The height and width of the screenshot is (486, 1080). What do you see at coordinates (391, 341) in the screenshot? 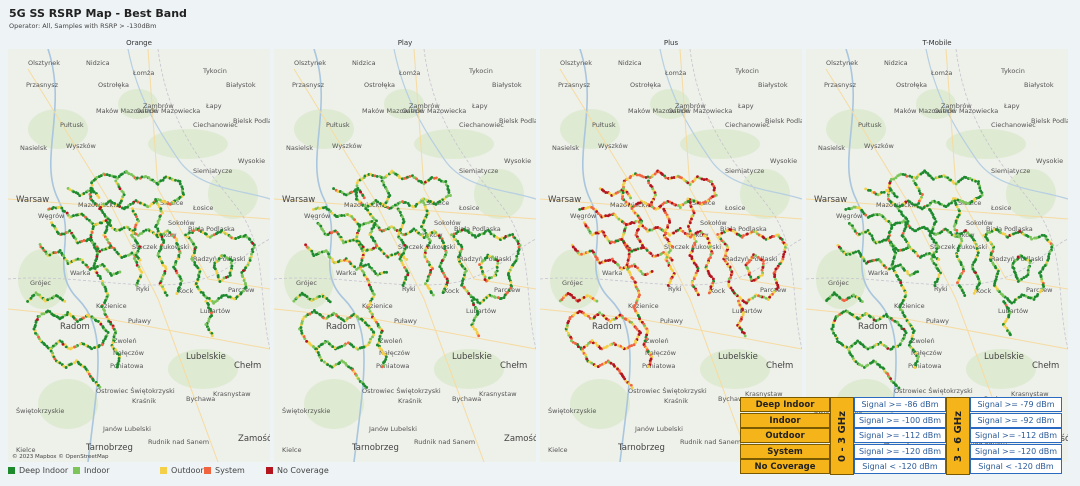
I see `place-label: Zwoleń` at bounding box center [391, 341].